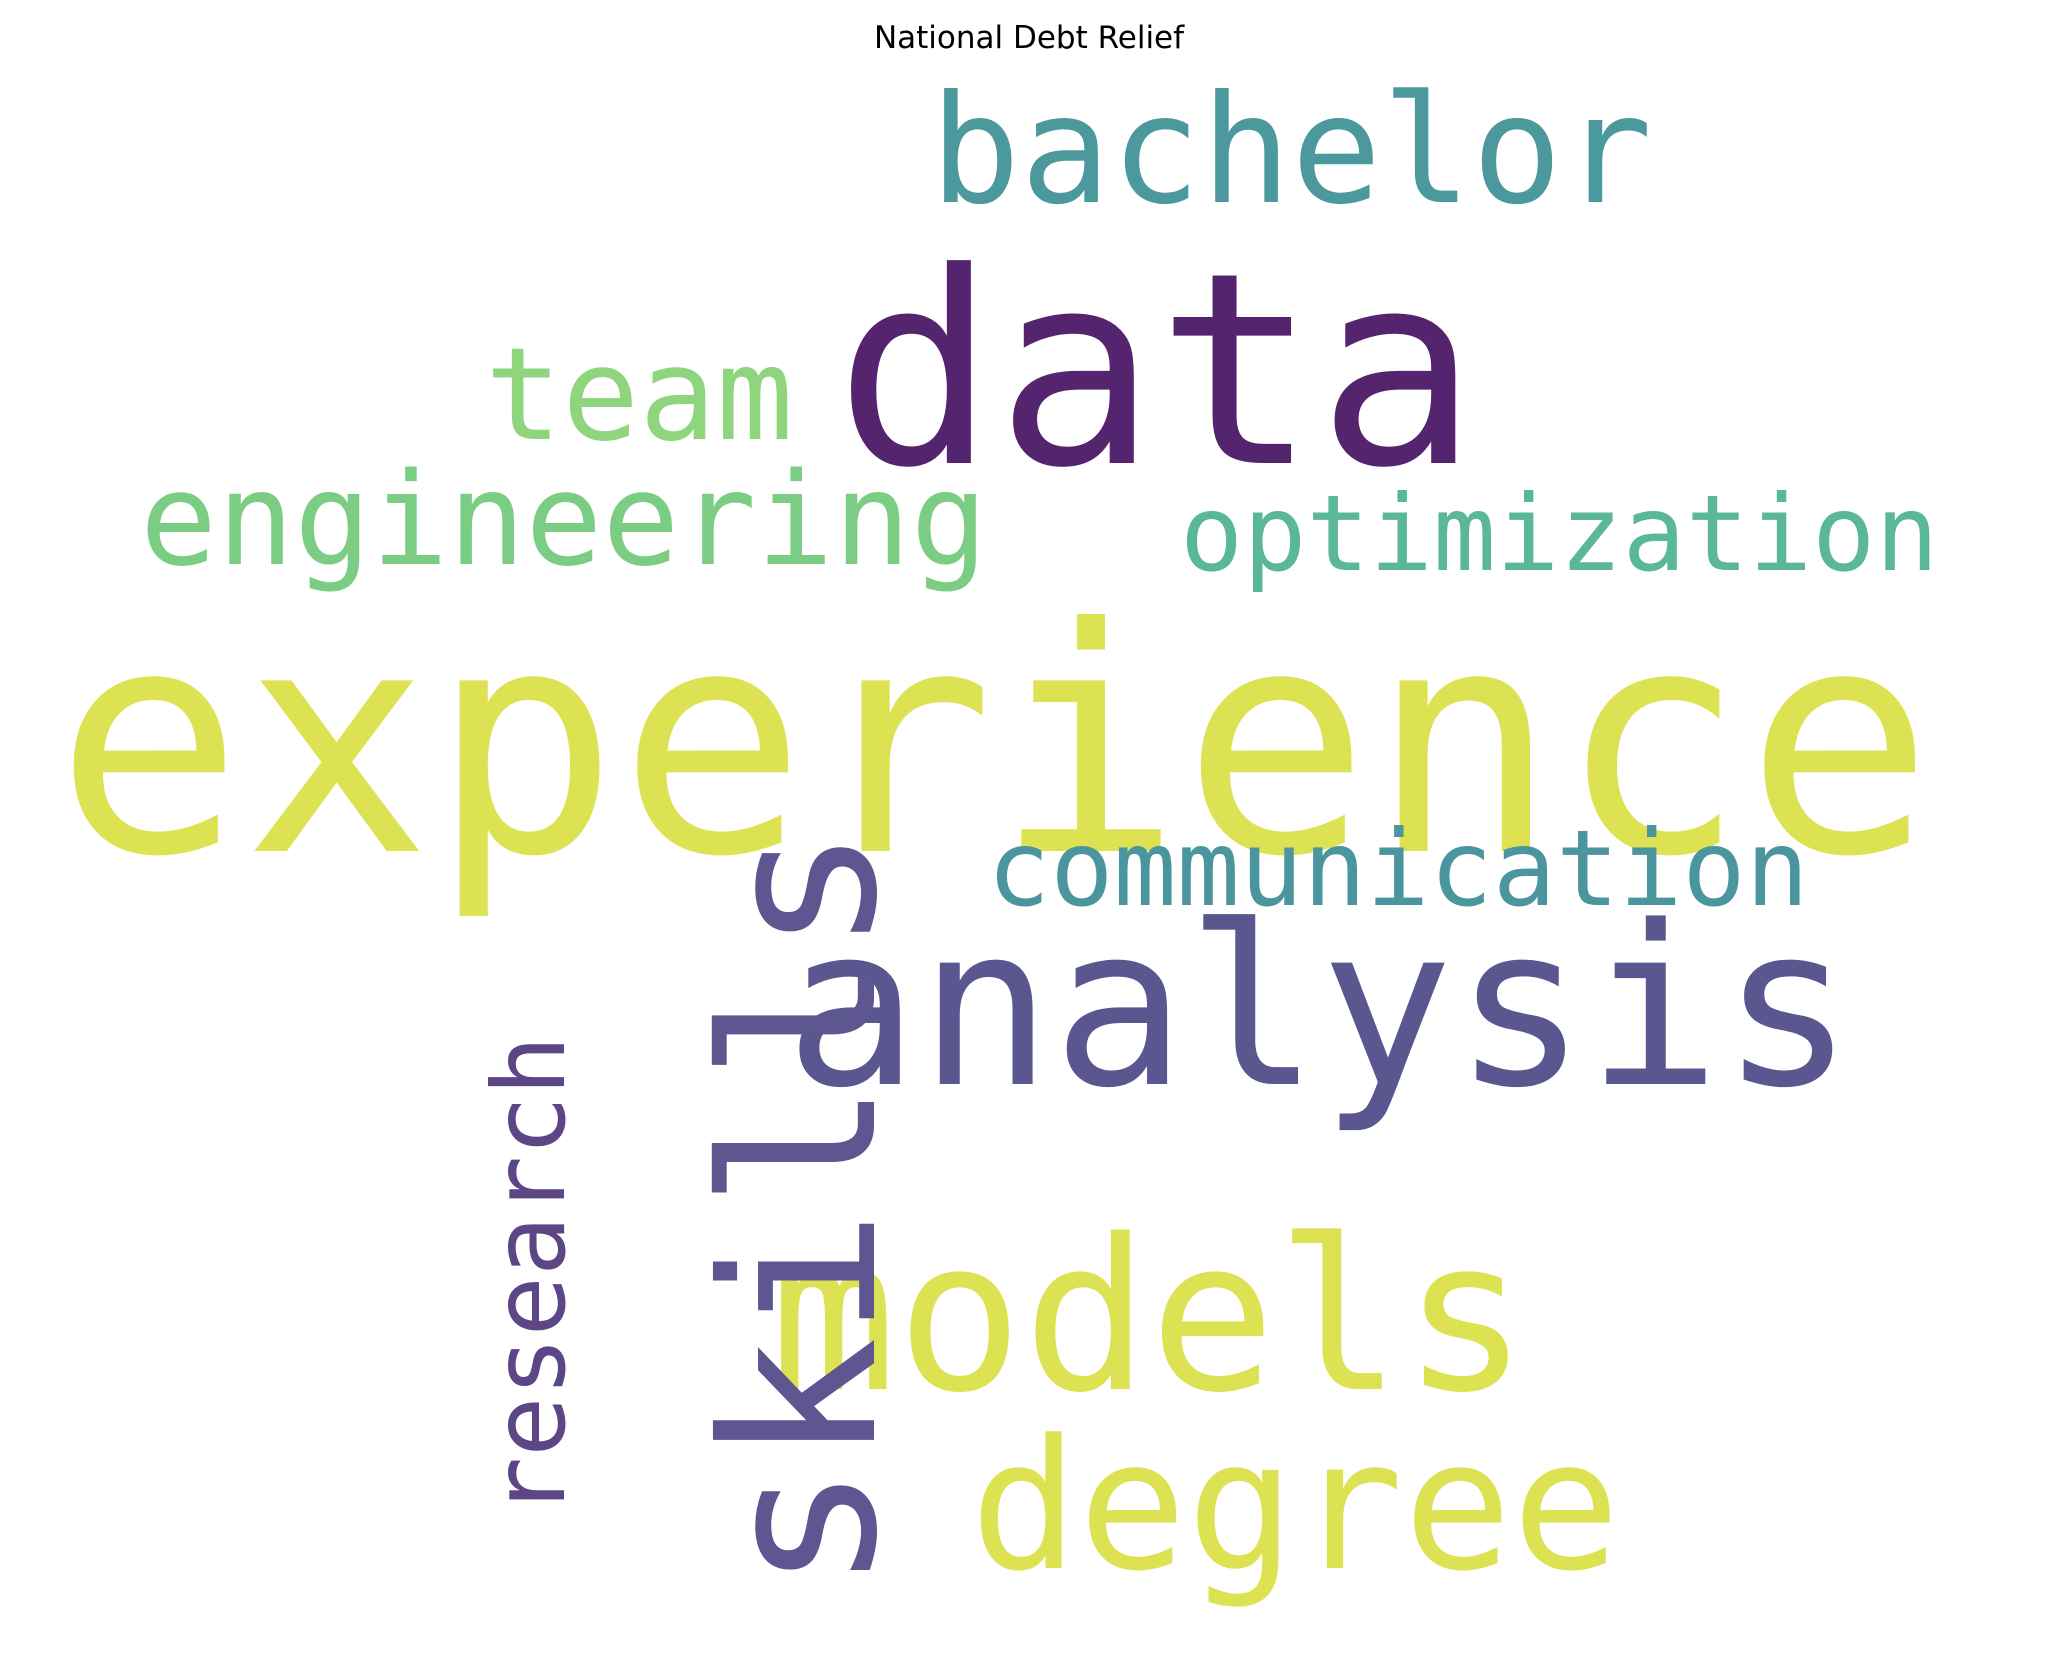  I want to click on word-team: team, so click(639, 395).